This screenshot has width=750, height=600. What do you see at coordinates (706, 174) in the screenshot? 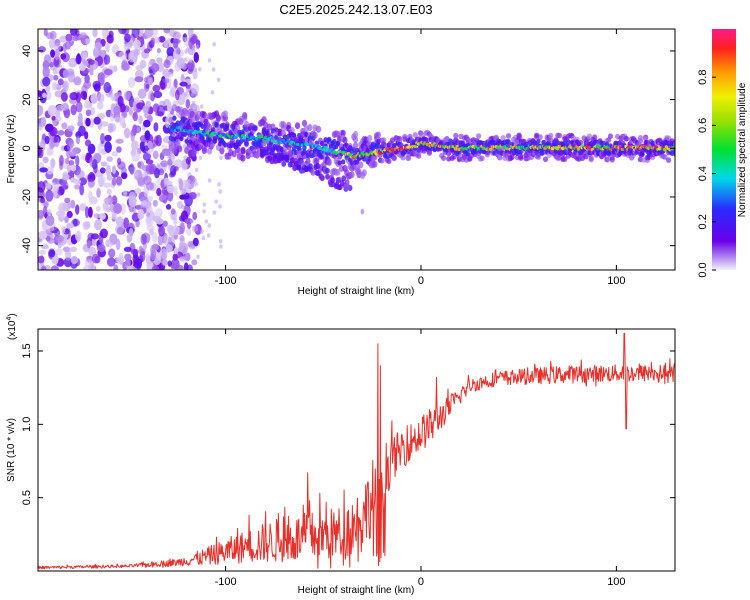
I see `colorbar-ticks: 0.0 0.2 0.4 0.6 0.8` at bounding box center [706, 174].